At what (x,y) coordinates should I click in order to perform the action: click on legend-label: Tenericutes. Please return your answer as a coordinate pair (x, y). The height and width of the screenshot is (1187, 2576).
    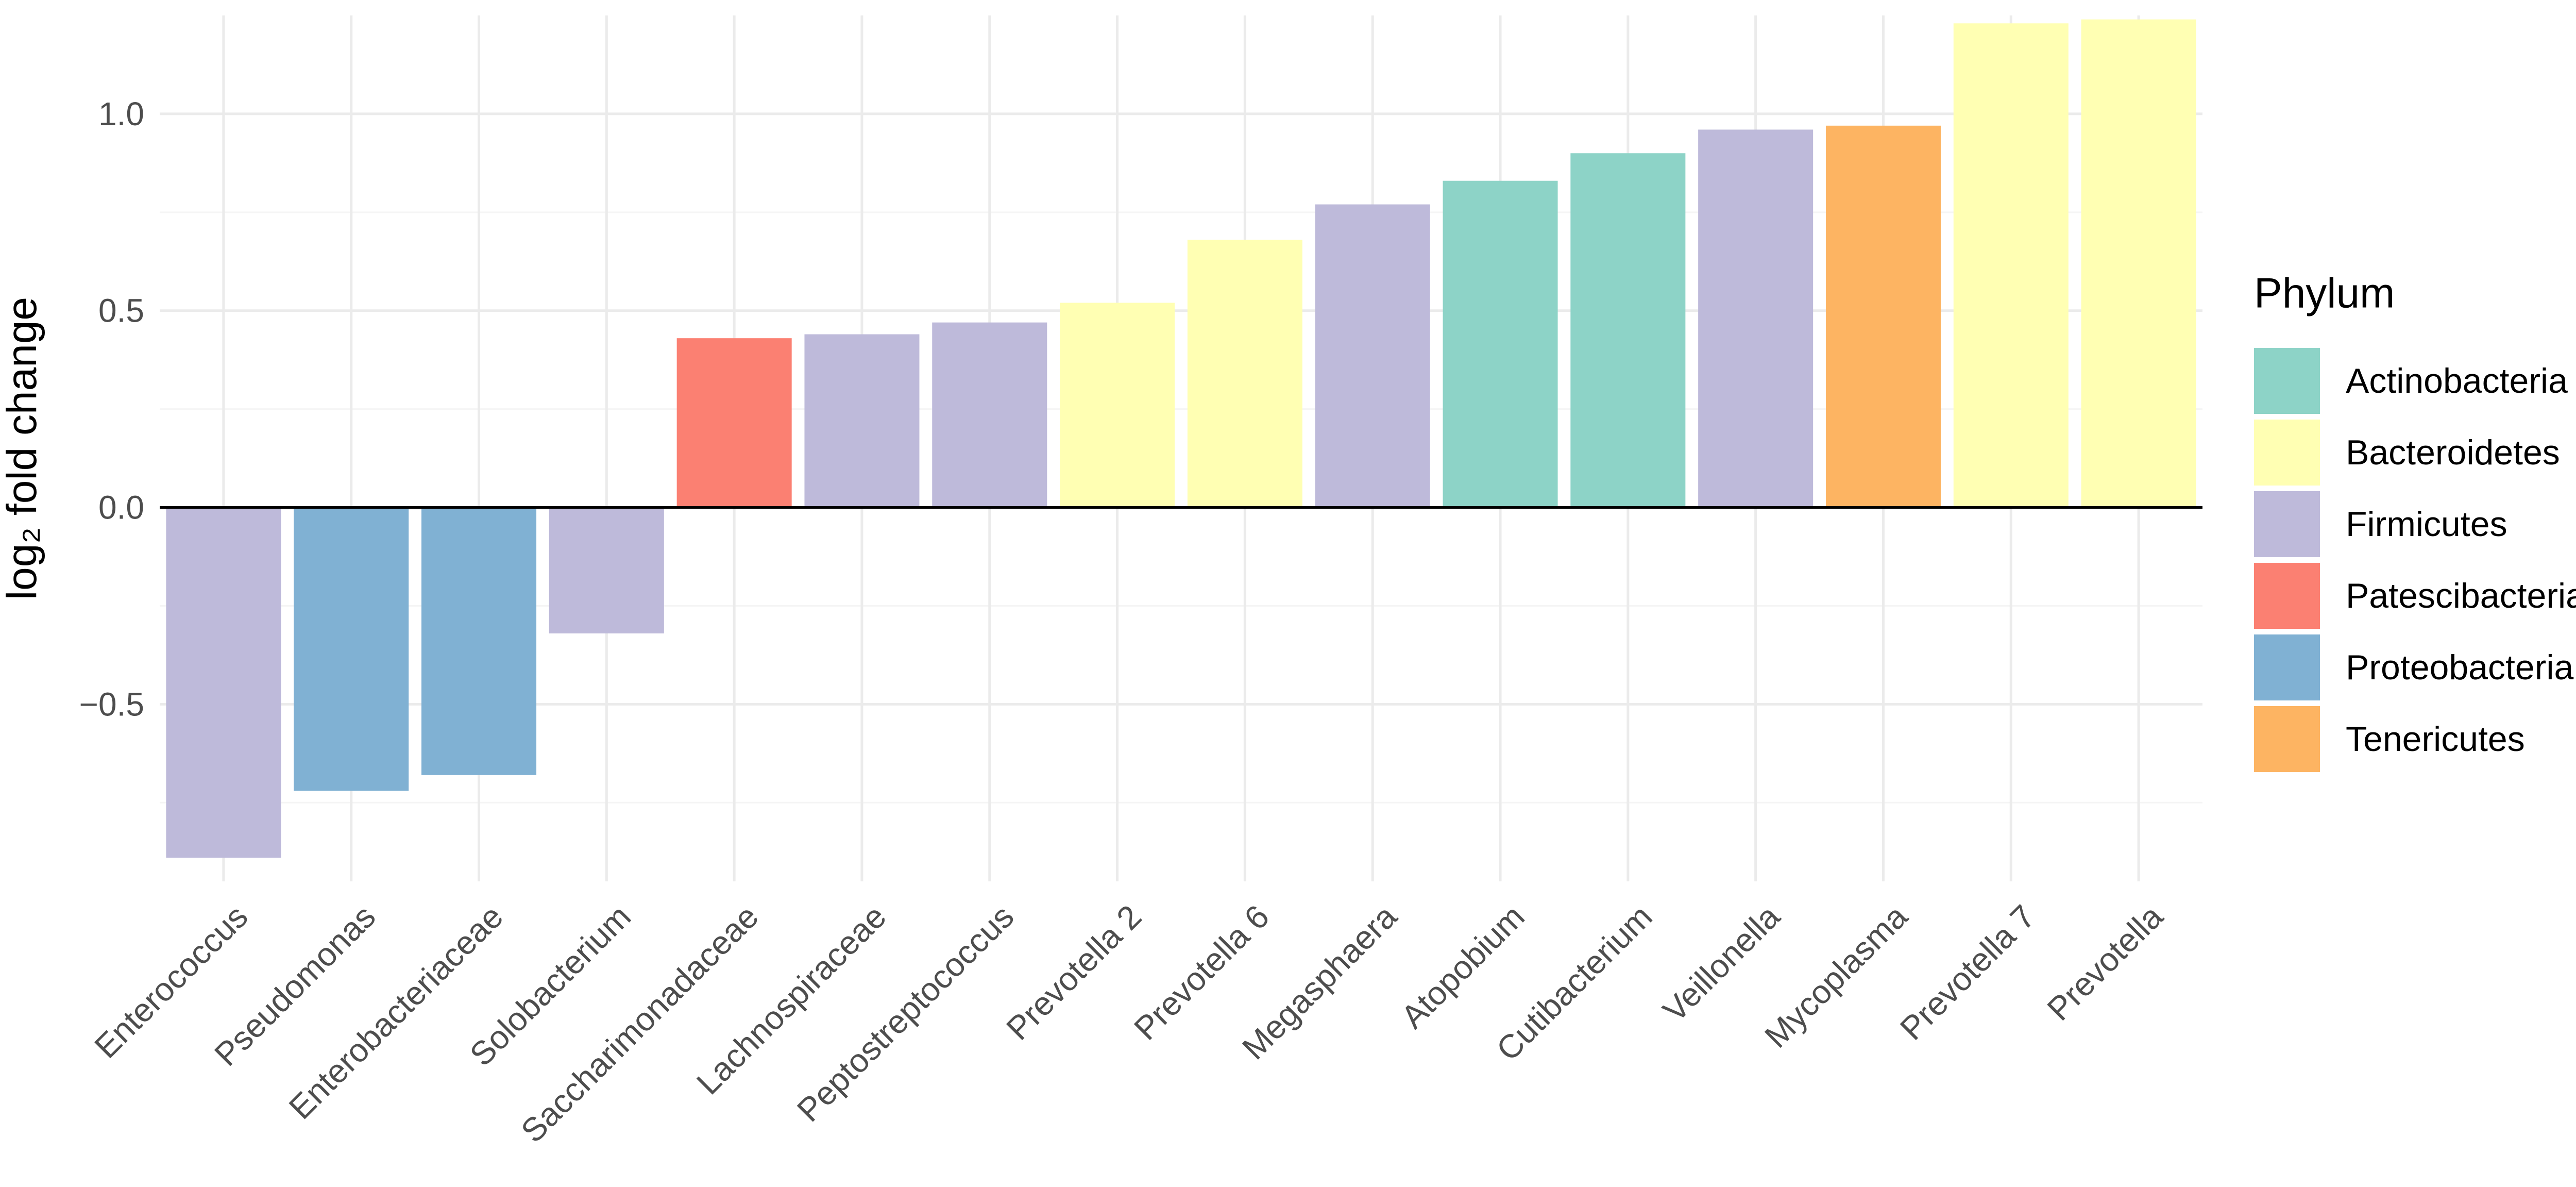
    Looking at the image, I should click on (2435, 739).